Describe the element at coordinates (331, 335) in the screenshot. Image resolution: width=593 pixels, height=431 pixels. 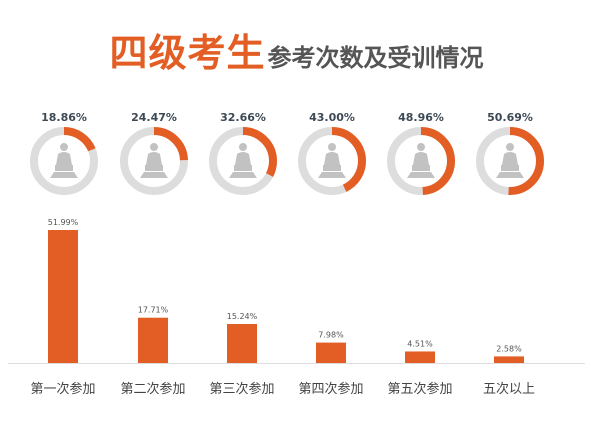
I see `bar-value-label: 7.98%` at that location.